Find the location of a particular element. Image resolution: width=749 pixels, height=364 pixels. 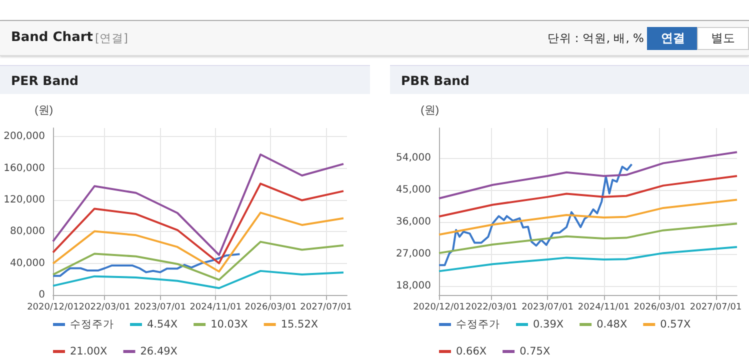

legend-label: 0.57X is located at coordinates (675, 324).